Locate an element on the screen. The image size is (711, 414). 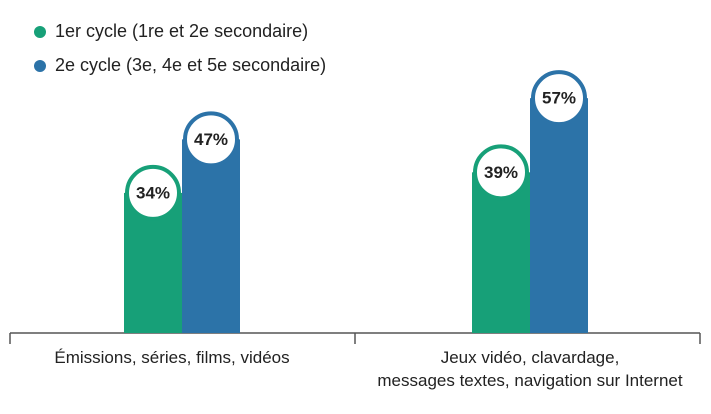
value-label: 34% is located at coordinates (153, 192).